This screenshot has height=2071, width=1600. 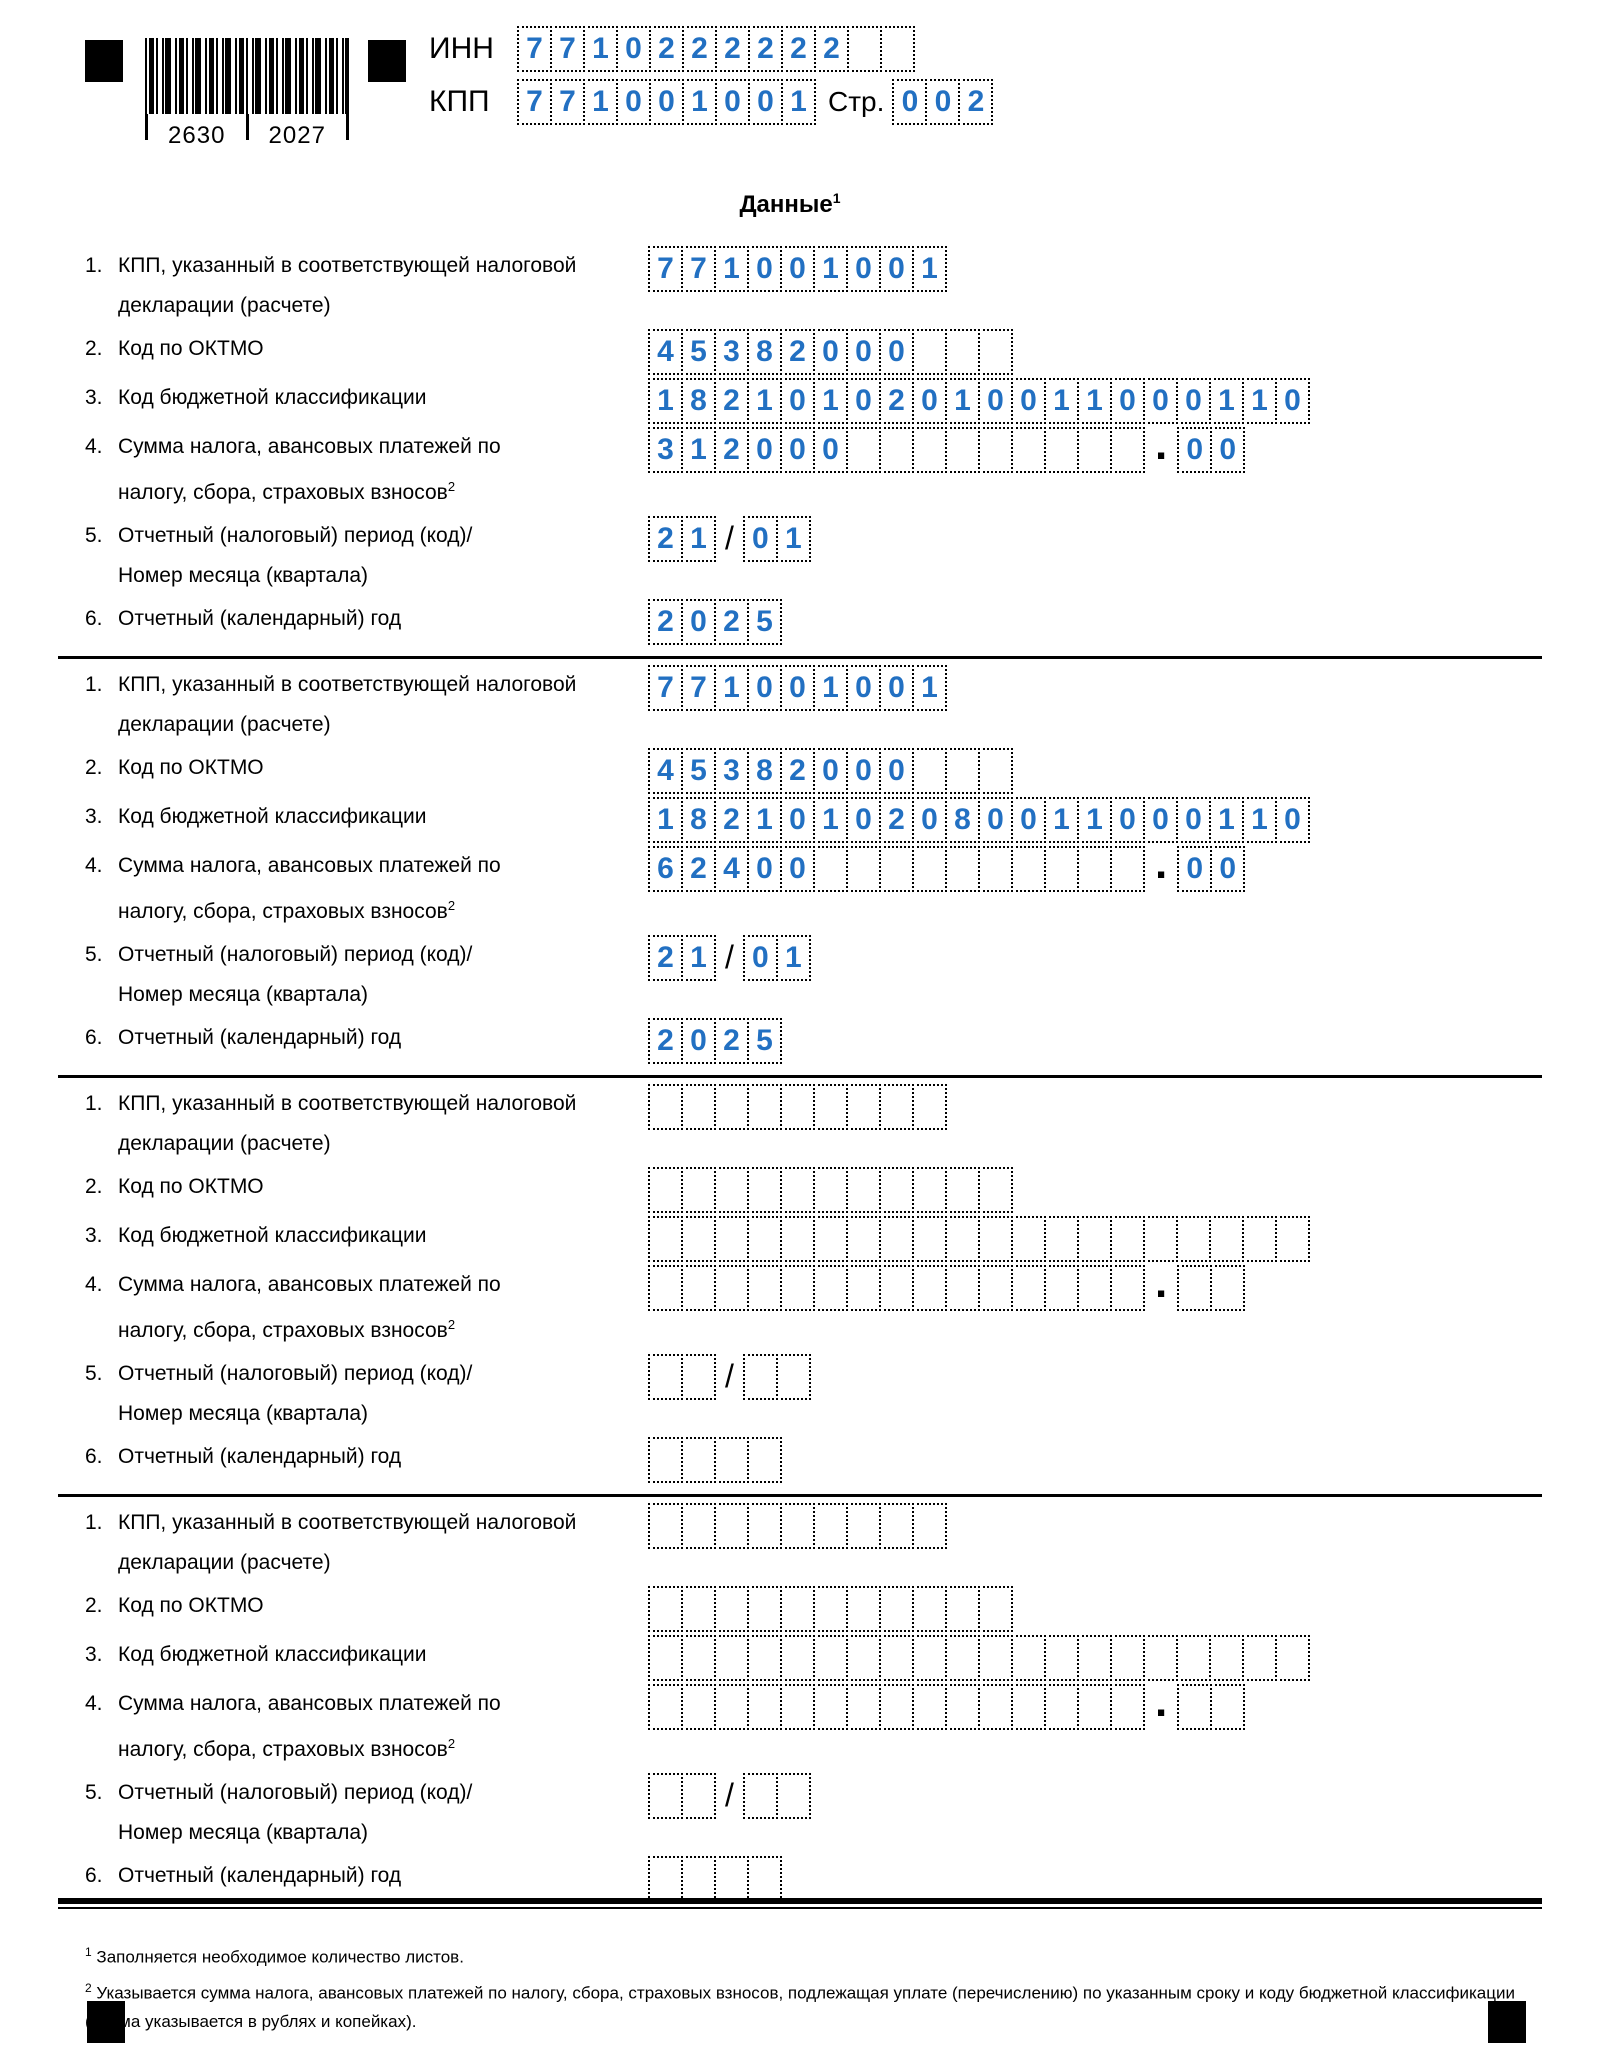 What do you see at coordinates (797, 1107) in the screenshot?
I see `field-cells` at bounding box center [797, 1107].